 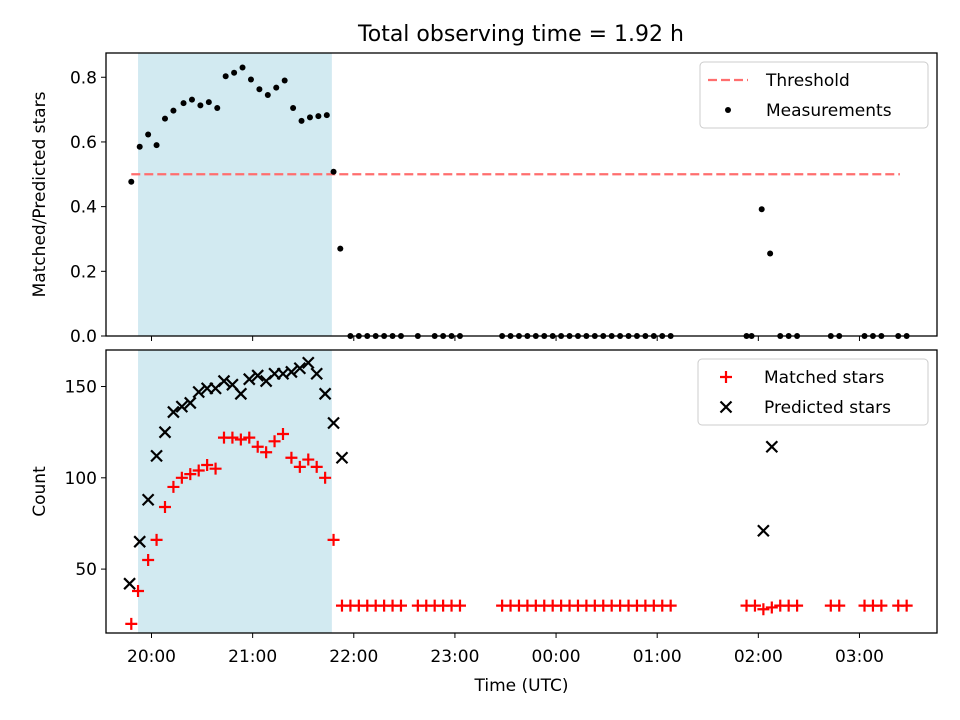 I want to click on x-tick-label: 22:00, so click(x=353, y=657).